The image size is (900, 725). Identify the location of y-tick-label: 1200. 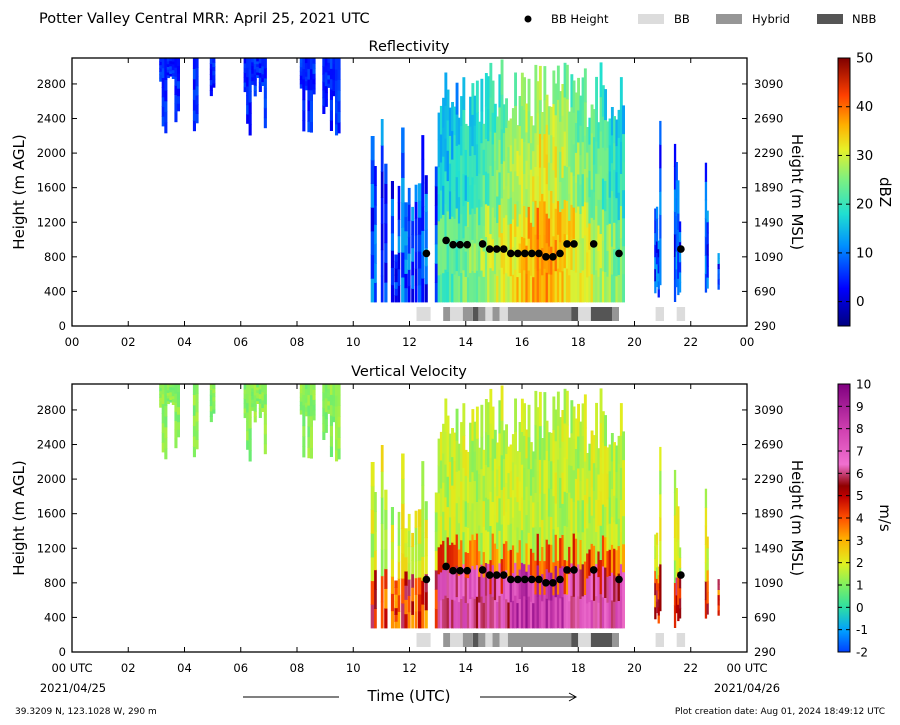
(51, 548).